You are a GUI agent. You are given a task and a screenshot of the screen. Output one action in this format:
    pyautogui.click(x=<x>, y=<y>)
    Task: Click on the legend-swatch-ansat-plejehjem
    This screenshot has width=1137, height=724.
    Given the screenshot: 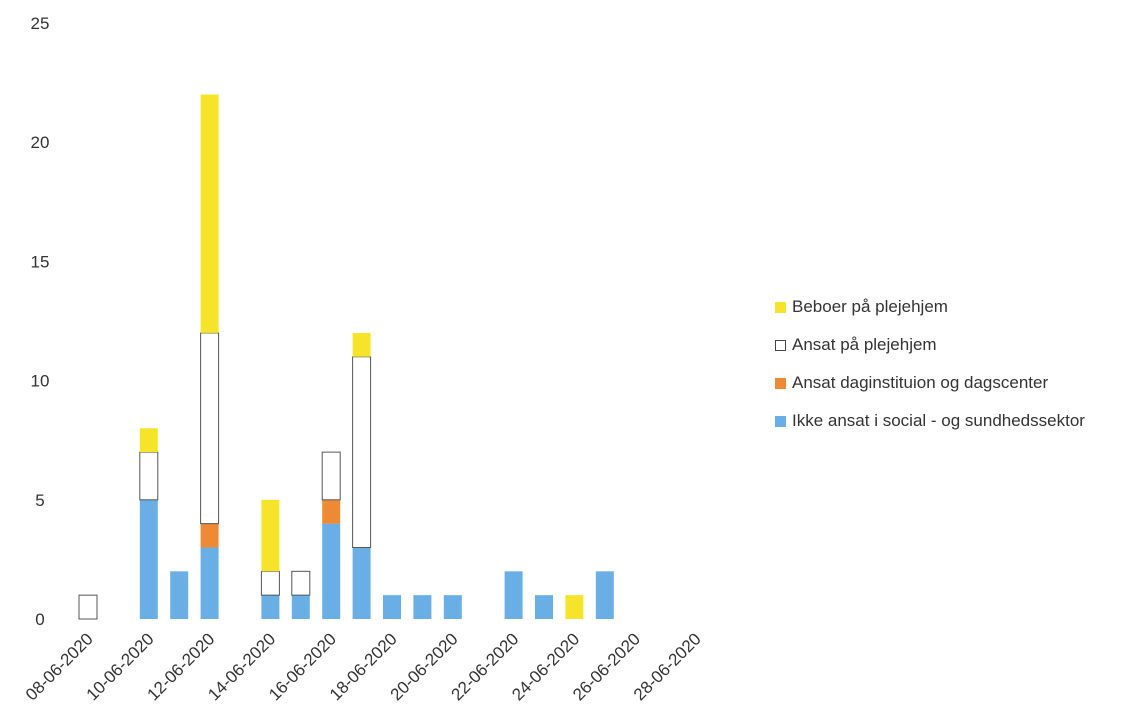 What is the action you would take?
    pyautogui.click(x=780, y=345)
    